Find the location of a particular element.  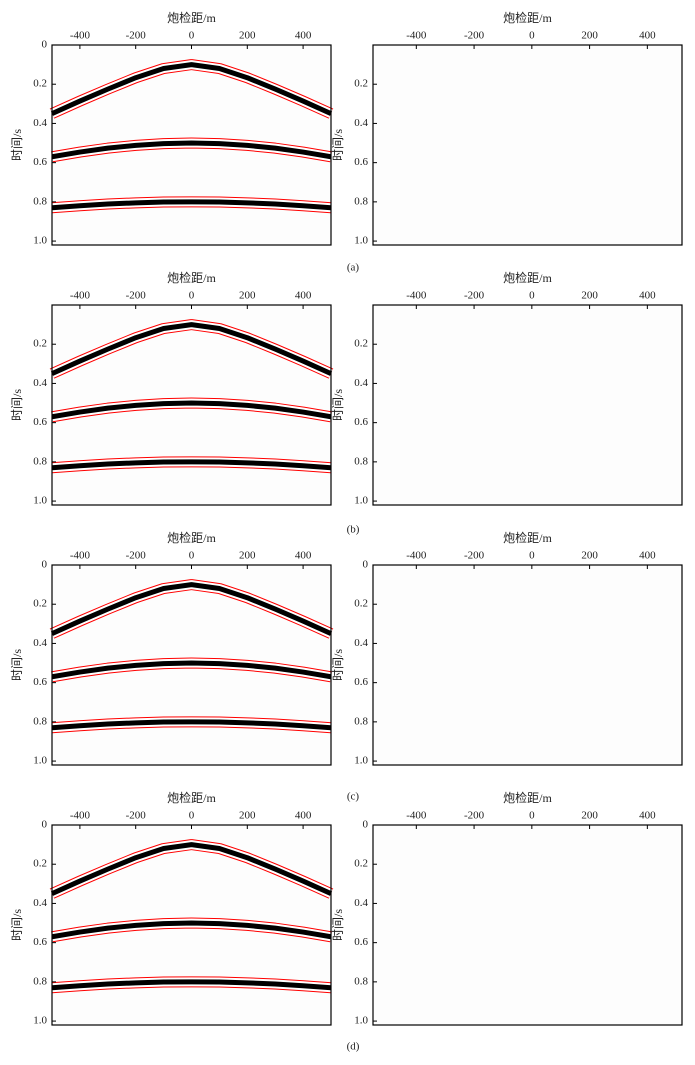

caption: (d) is located at coordinates (353, 1047).